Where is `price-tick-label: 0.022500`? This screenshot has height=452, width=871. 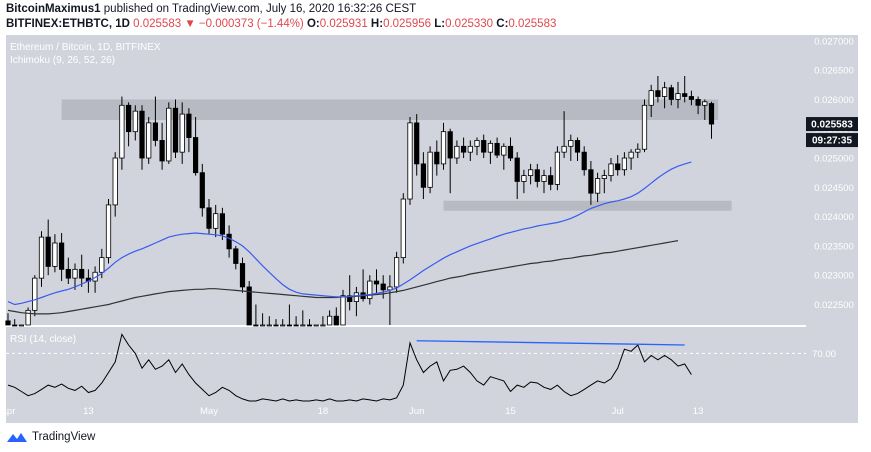
price-tick-label: 0.022500 is located at coordinates (834, 305).